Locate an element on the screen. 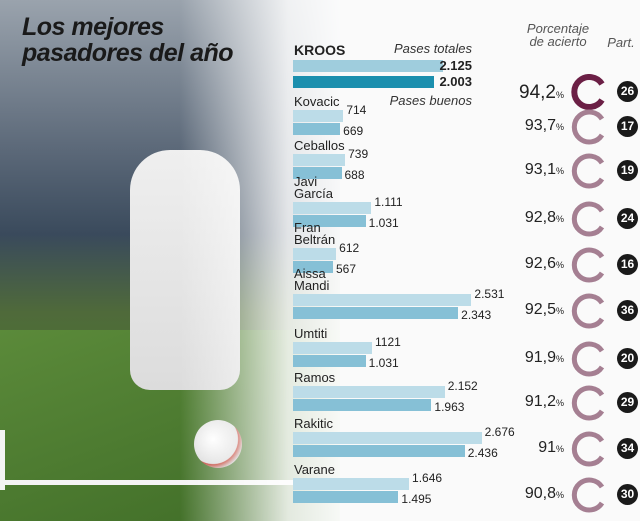 The width and height of the screenshot is (640, 521). value-good: 669 is located at coordinates (353, 131).